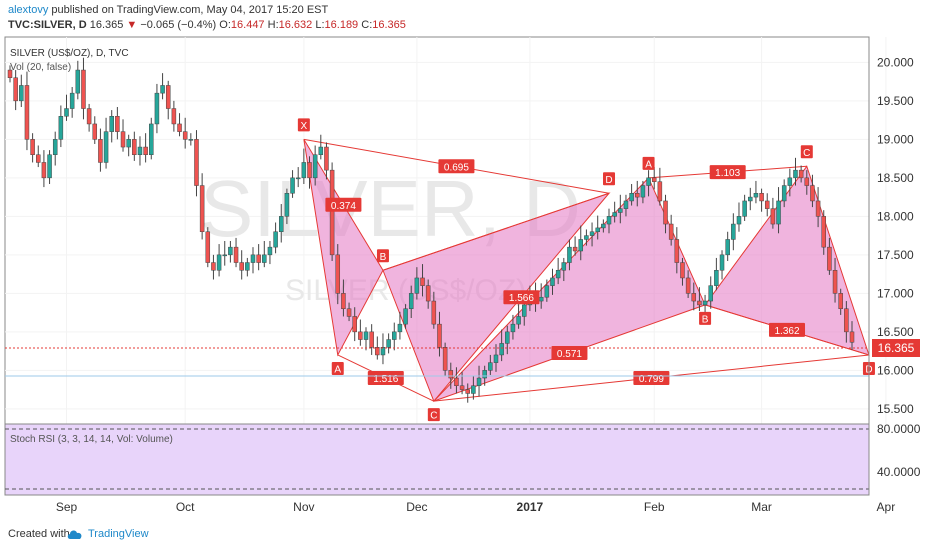 Image resolution: width=932 pixels, height=550 pixels. Describe the element at coordinates (106, 25) in the screenshot. I see `last-price: 16.365` at that location.